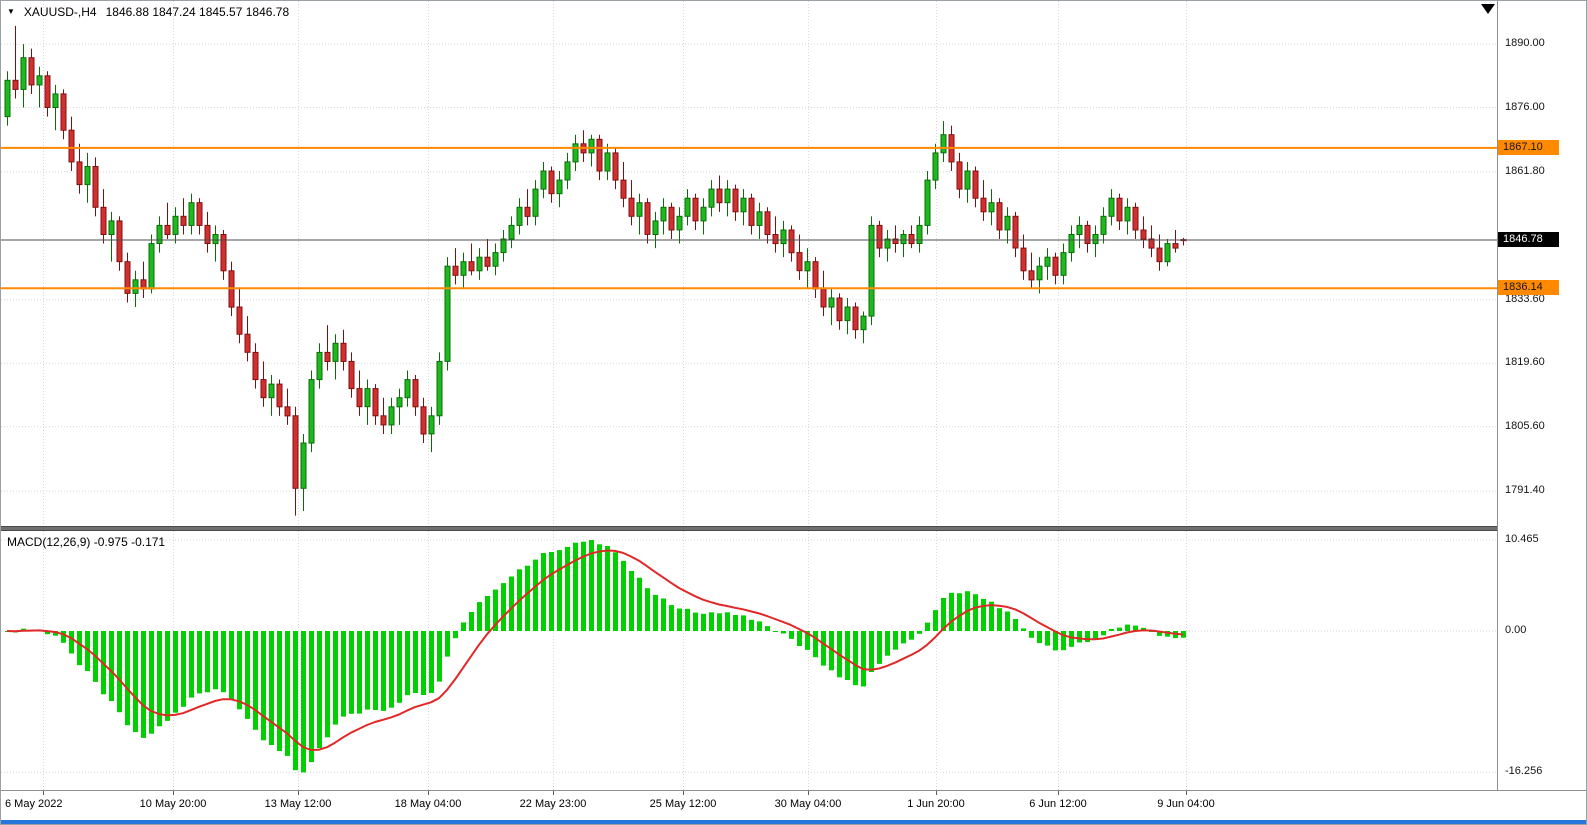 The width and height of the screenshot is (1587, 825). Describe the element at coordinates (1528, 147) in the screenshot. I see `hline-price-badge: 1867.10` at that location.